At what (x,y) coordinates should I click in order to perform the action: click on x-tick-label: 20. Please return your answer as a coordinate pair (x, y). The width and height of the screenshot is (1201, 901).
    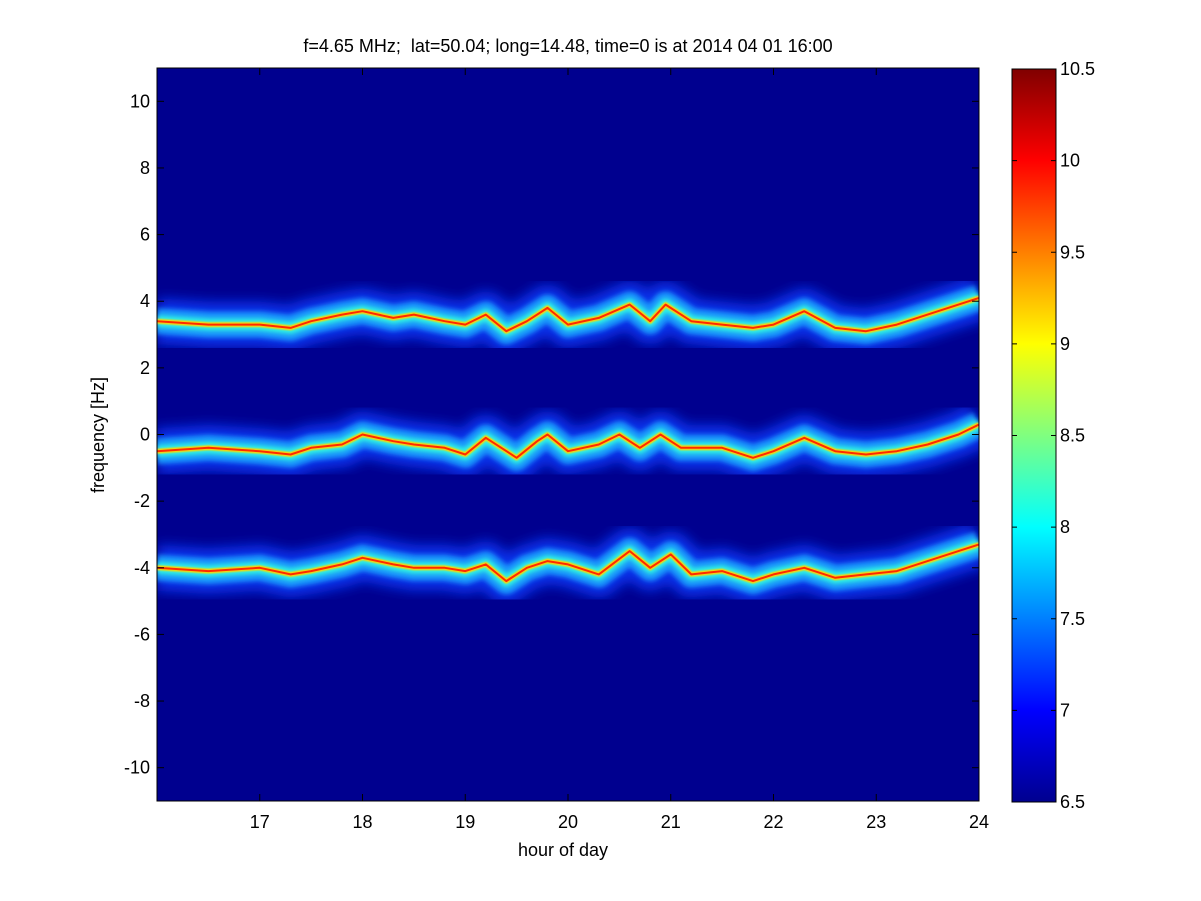
    Looking at the image, I should click on (568, 822).